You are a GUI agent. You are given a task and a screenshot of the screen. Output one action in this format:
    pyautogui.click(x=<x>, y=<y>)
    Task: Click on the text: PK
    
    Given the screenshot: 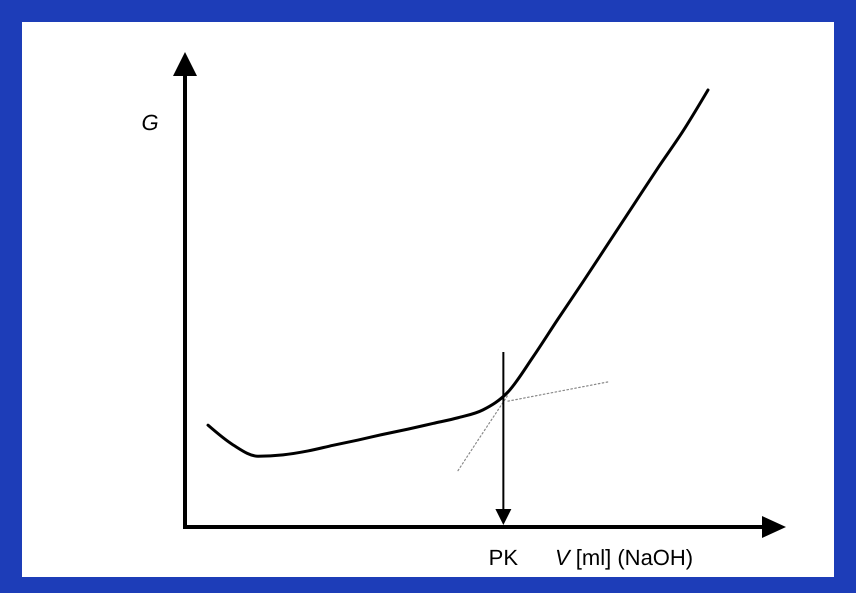 What is the action you would take?
    pyautogui.click(x=503, y=557)
    